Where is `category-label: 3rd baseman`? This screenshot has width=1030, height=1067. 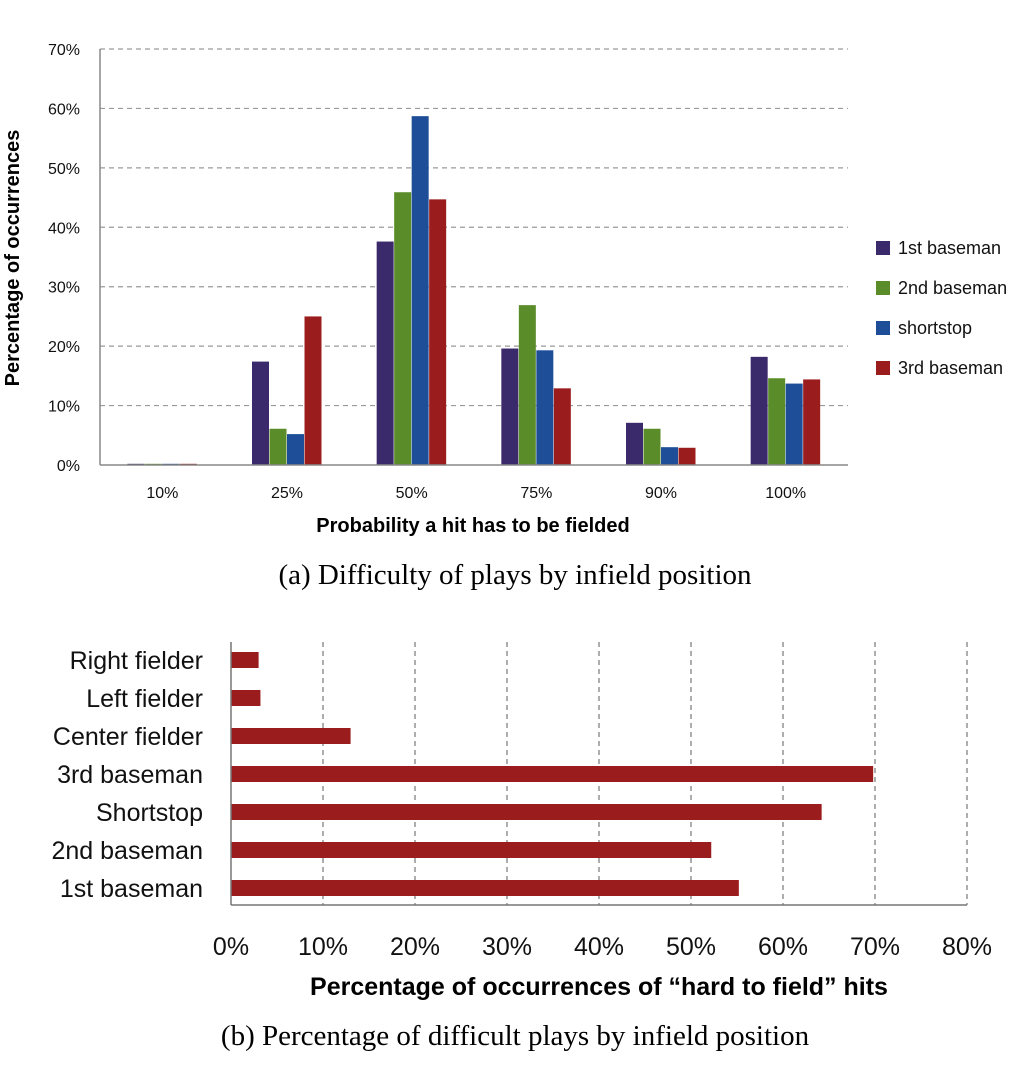
category-label: 3rd baseman is located at coordinates (130, 775).